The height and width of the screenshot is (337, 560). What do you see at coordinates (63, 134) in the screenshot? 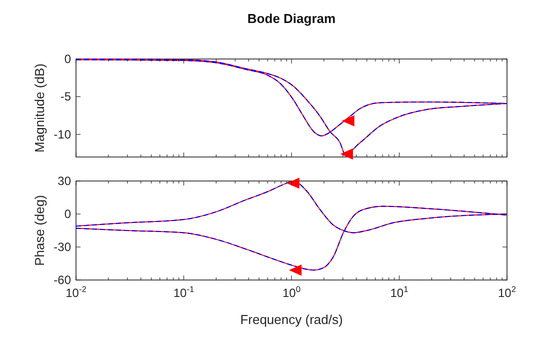
I see `y-tick-label: -10` at bounding box center [63, 134].